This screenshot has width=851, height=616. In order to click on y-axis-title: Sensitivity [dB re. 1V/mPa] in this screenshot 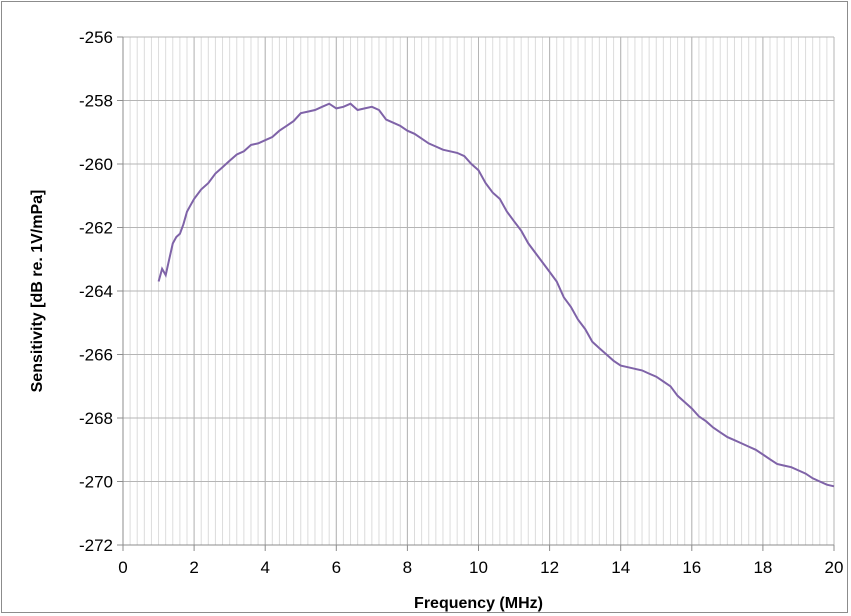, I will do `click(37, 291)`.